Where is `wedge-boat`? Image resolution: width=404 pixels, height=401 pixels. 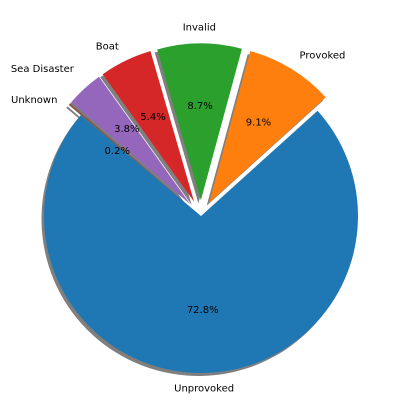
wedge-boat is located at coordinates (148, 126).